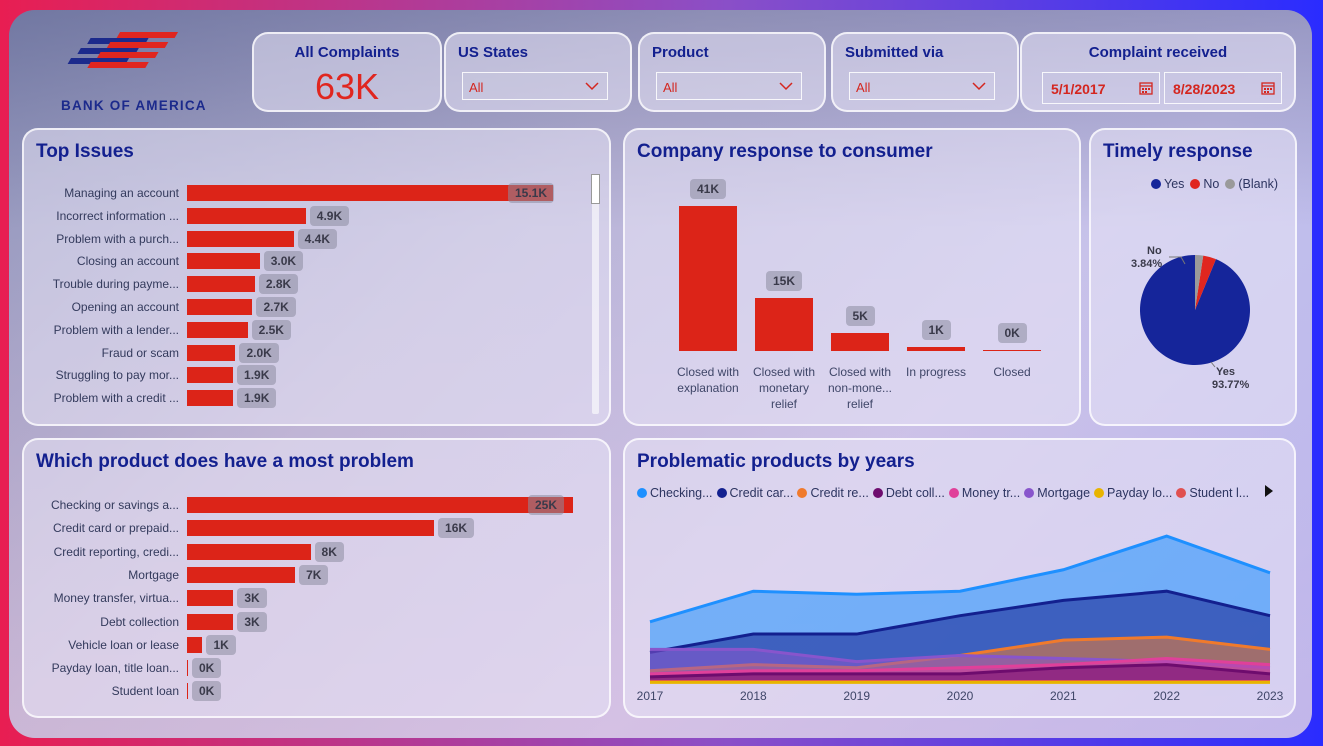  What do you see at coordinates (309, 598) in the screenshot?
I see `bar-row: Money transfer, virtua... 3K` at bounding box center [309, 598].